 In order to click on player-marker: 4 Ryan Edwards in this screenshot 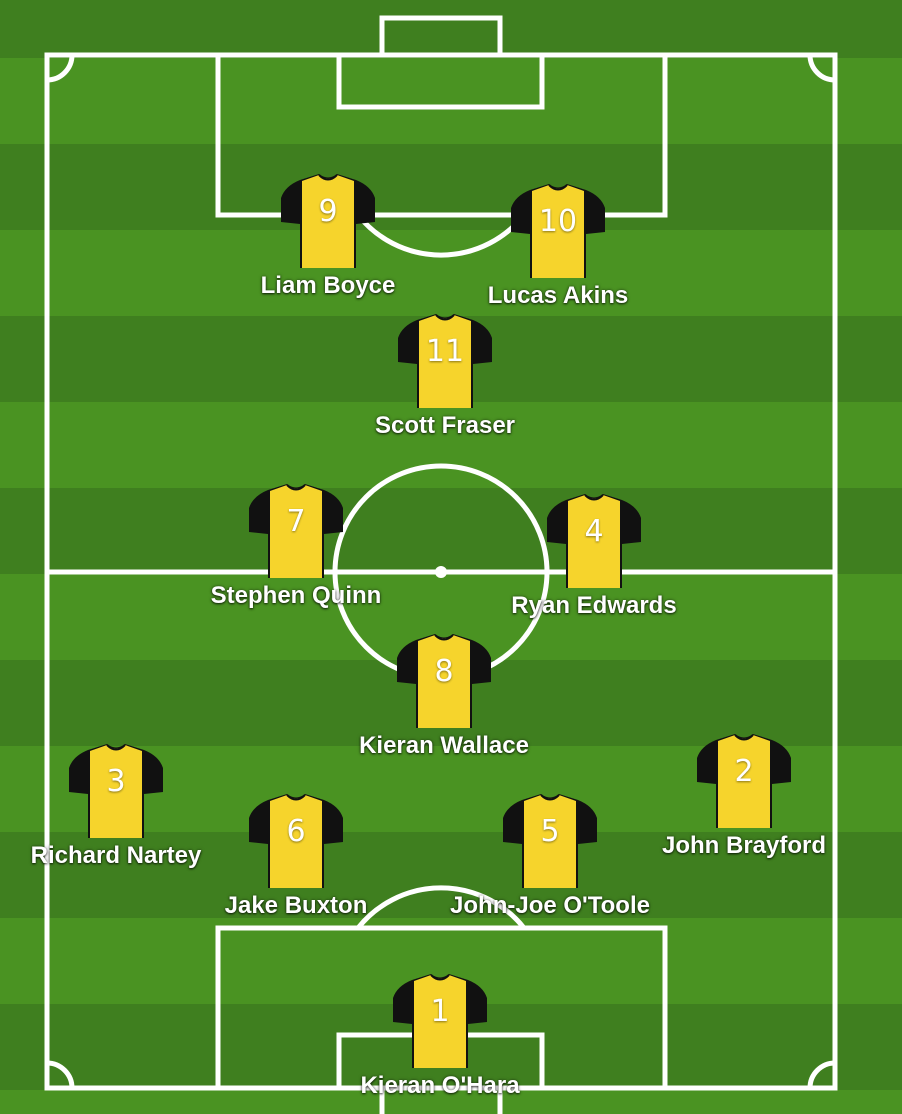, I will do `click(594, 555)`.